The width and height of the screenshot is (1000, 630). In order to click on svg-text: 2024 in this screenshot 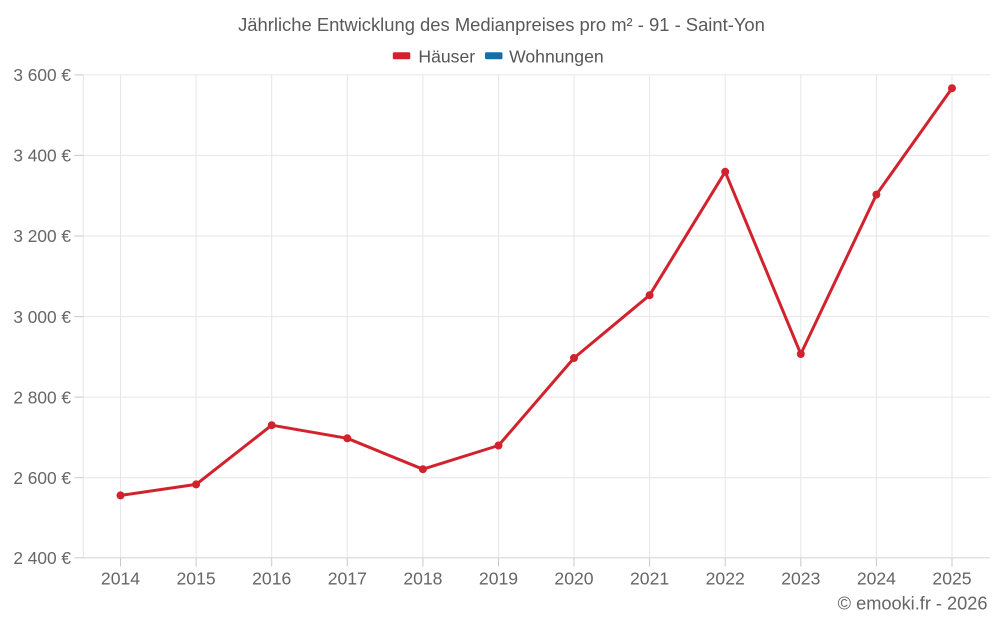, I will do `click(876, 579)`.